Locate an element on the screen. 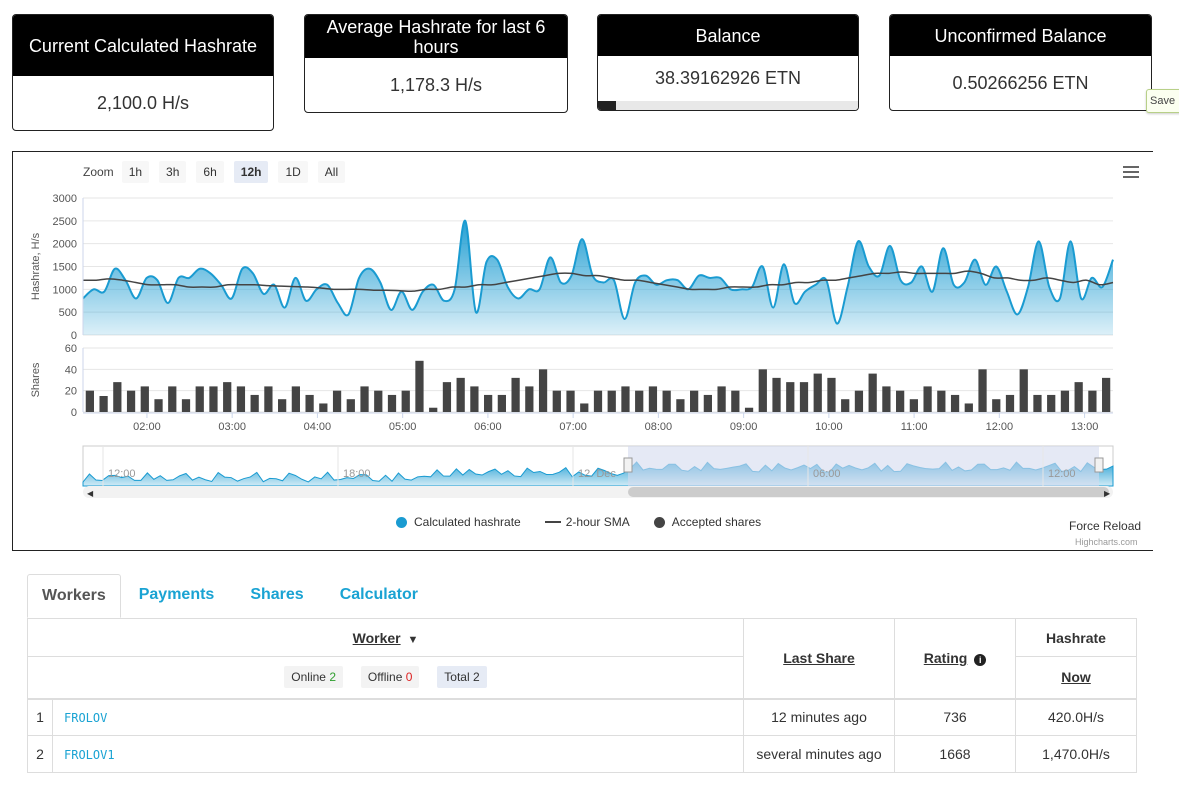 The image size is (1179, 791). tab-workers: Workers is located at coordinates (74, 596).